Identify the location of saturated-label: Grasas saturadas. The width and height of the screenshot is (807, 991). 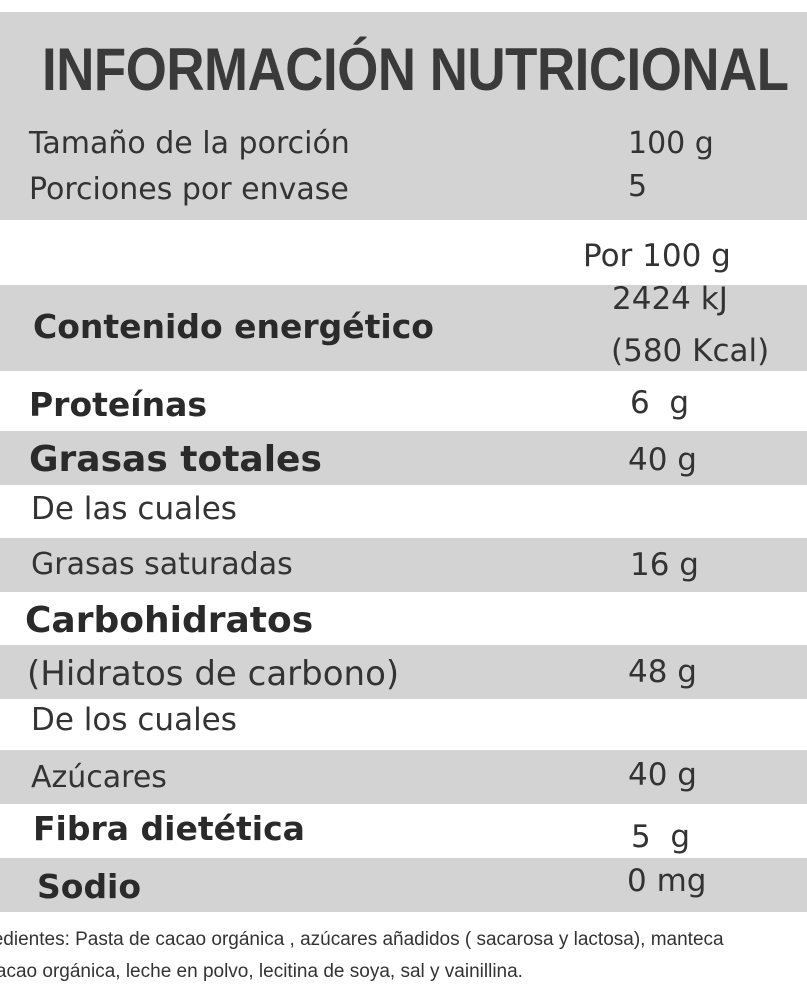
(162, 564).